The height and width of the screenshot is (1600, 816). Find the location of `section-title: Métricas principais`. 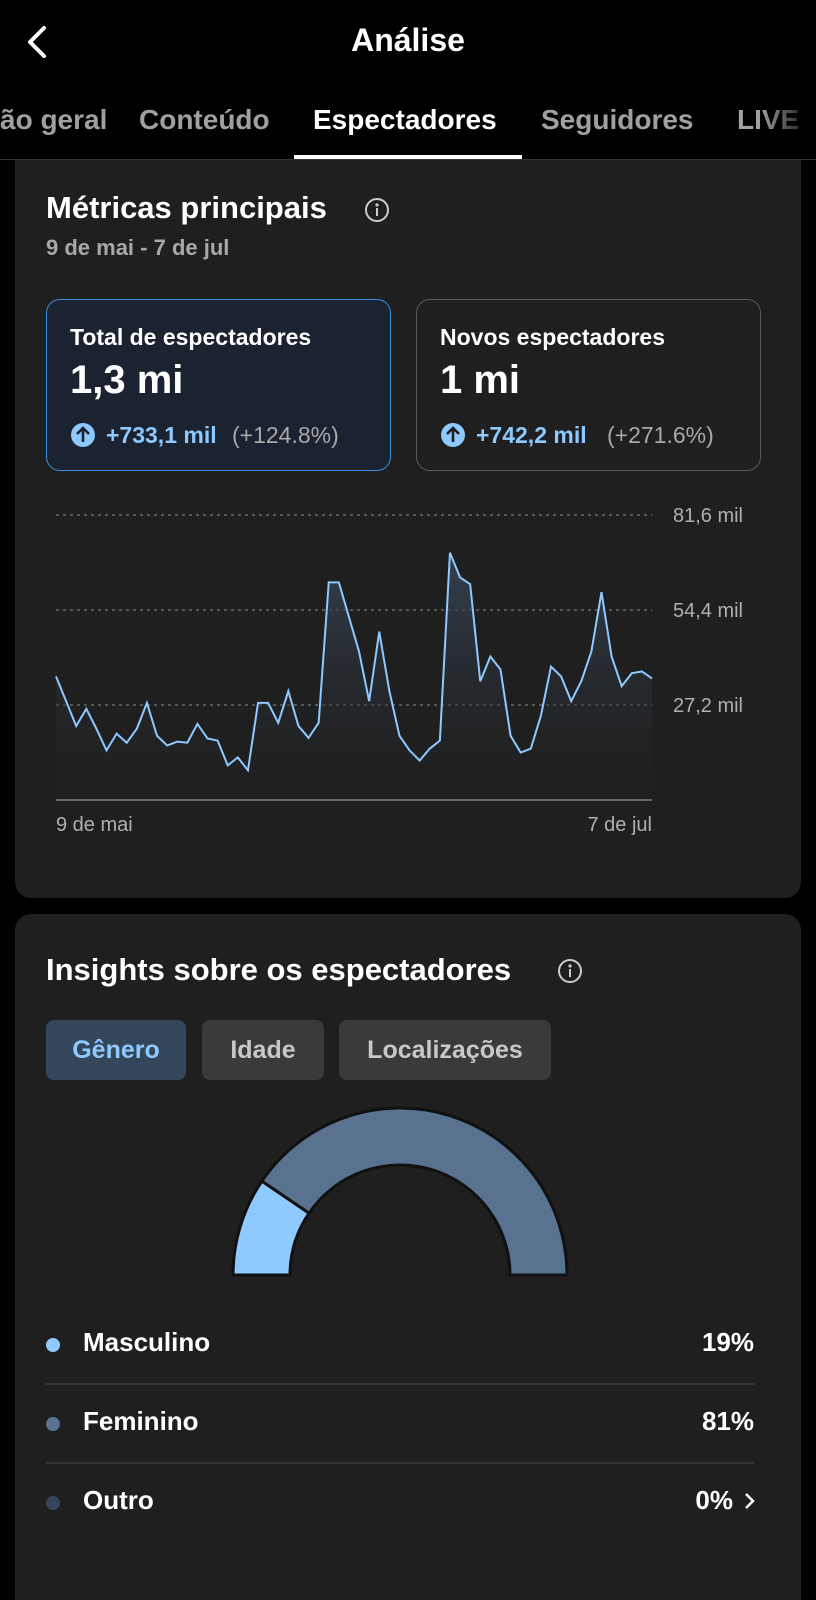

section-title: Métricas principais is located at coordinates (186, 207).